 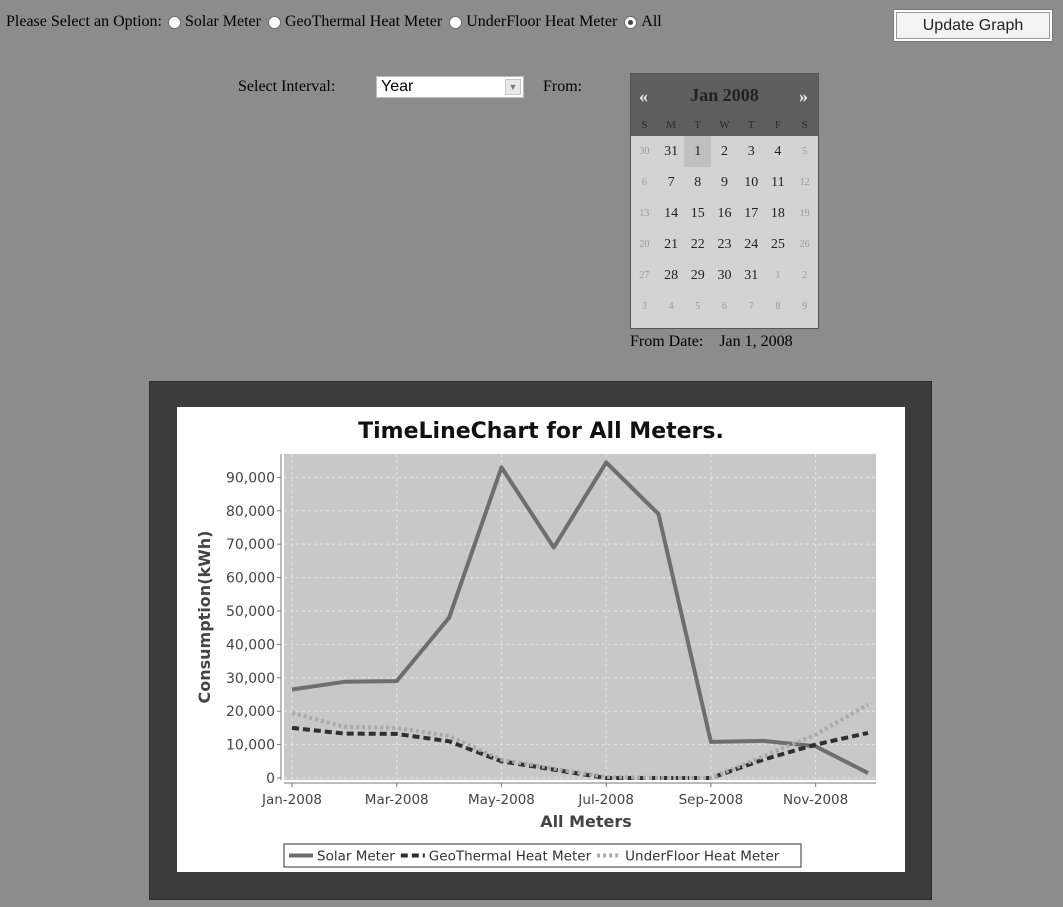 I want to click on option-label: Solar Meter, so click(x=222, y=21).